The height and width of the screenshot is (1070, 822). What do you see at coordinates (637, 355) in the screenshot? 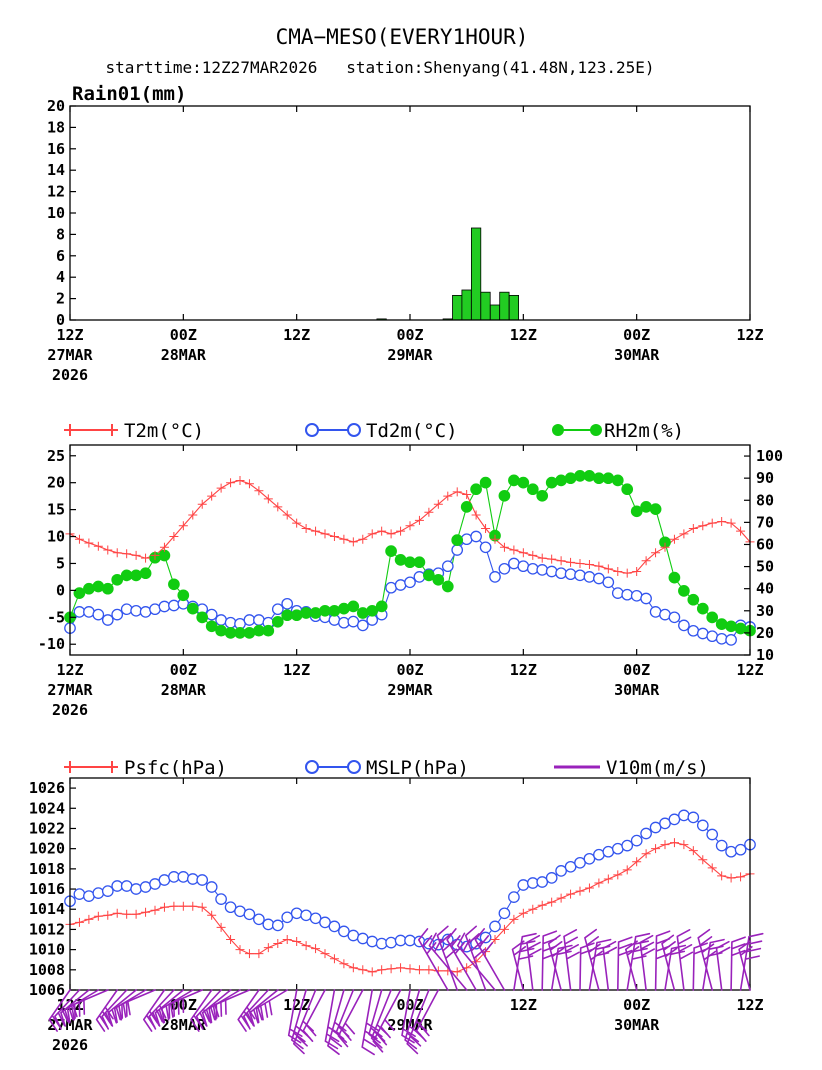
I see `rain-x-tick-date: 30MAR` at bounding box center [637, 355].